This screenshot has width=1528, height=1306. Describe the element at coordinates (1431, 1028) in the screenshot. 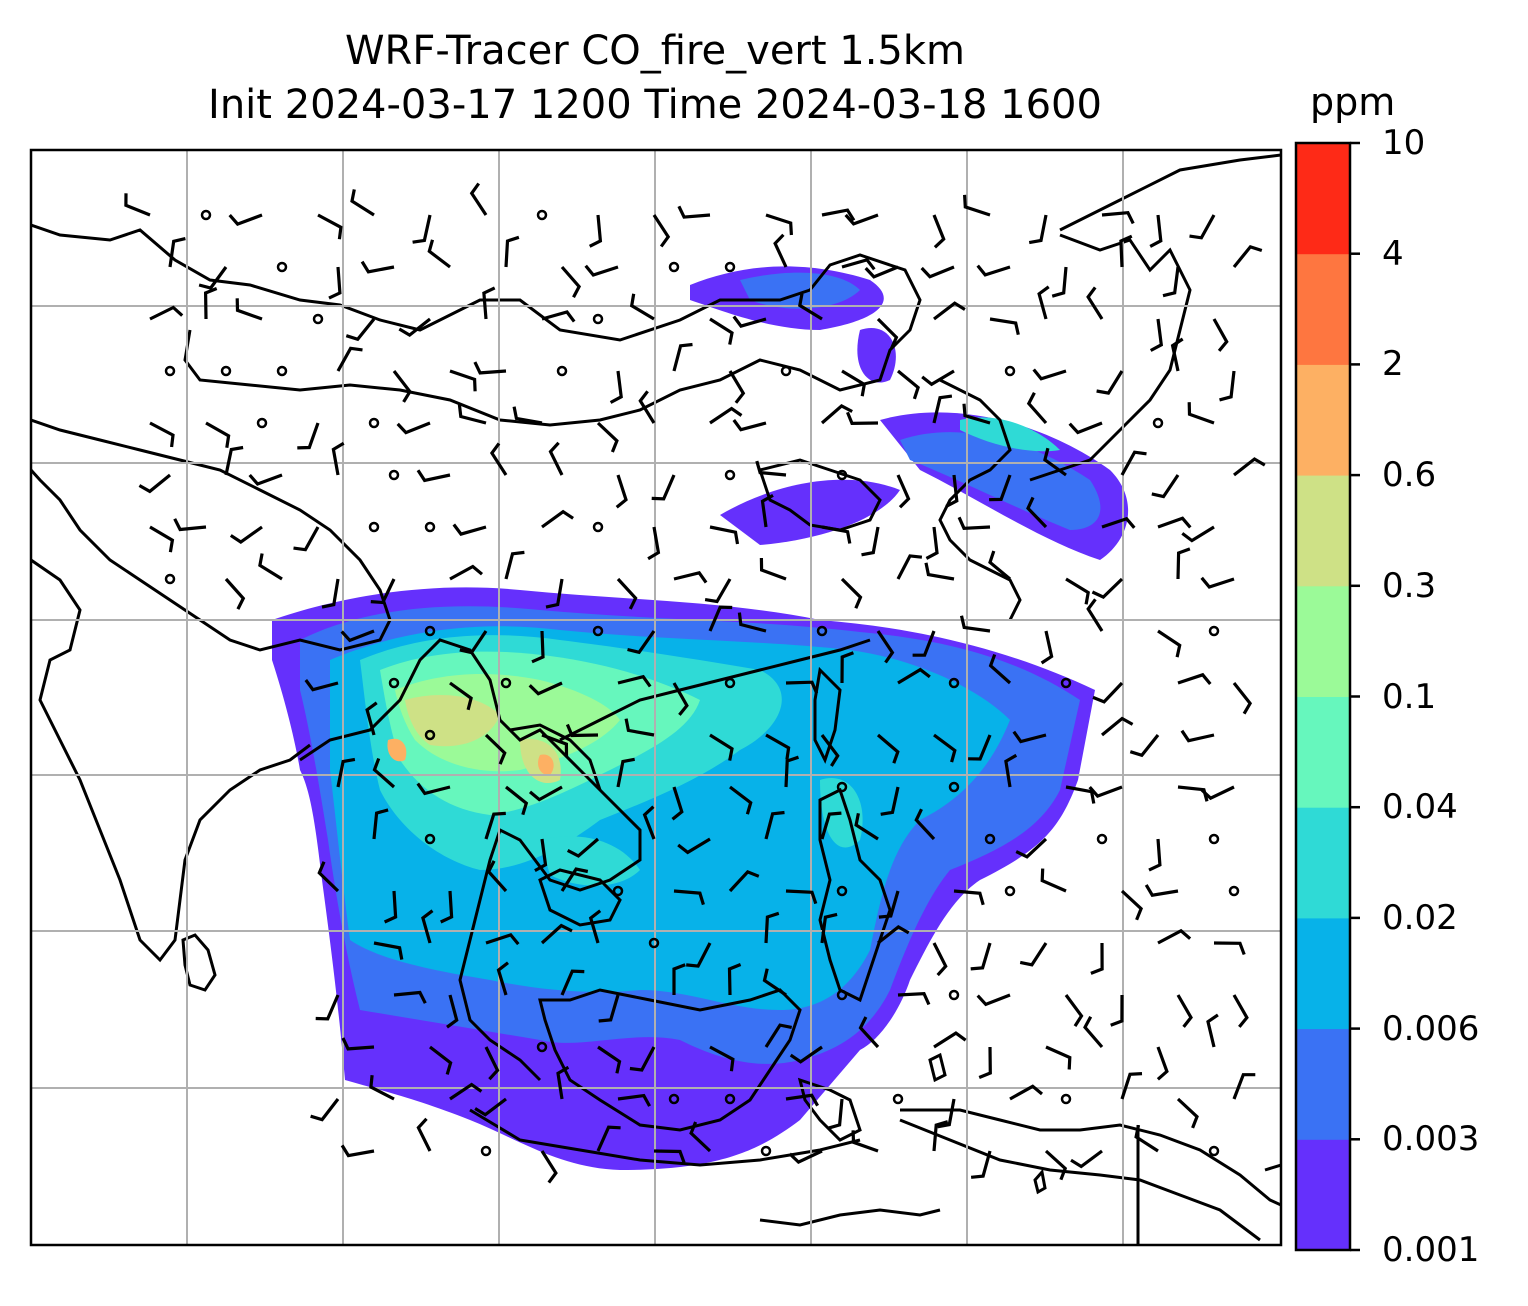

I see `colorbar-tick-label: 0.006` at that location.